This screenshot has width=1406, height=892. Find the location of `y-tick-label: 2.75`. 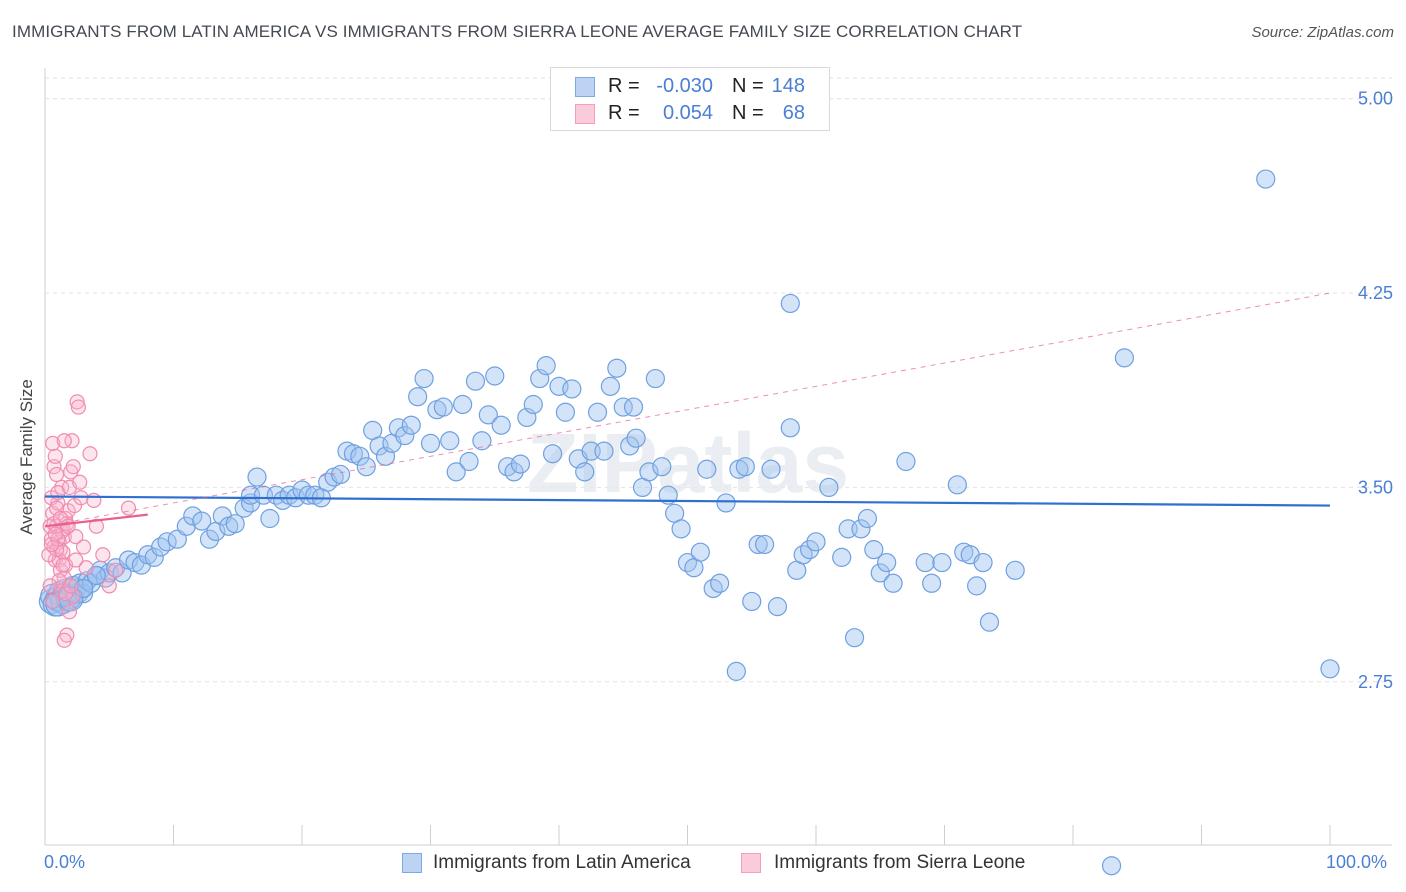

y-tick-label: 2.75 is located at coordinates (1375, 682).